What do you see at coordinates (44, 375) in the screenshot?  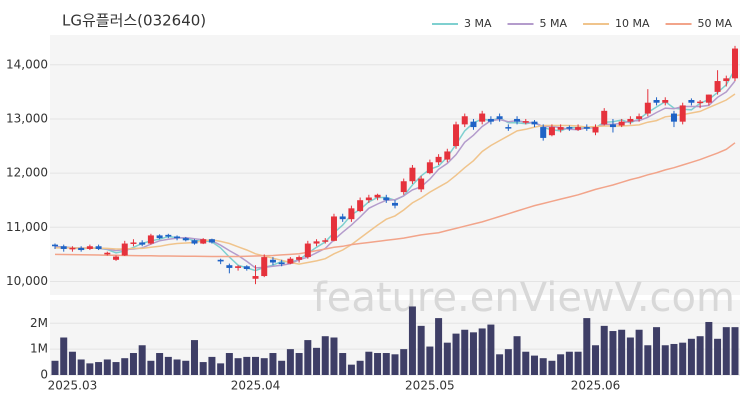 I see `y-tick-label: 0` at bounding box center [44, 375].